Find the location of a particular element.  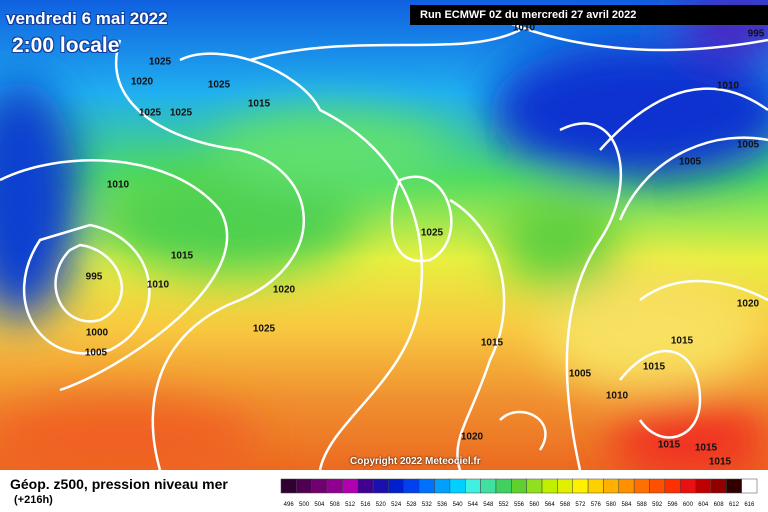

colorbar-label: 588 is located at coordinates (642, 505).